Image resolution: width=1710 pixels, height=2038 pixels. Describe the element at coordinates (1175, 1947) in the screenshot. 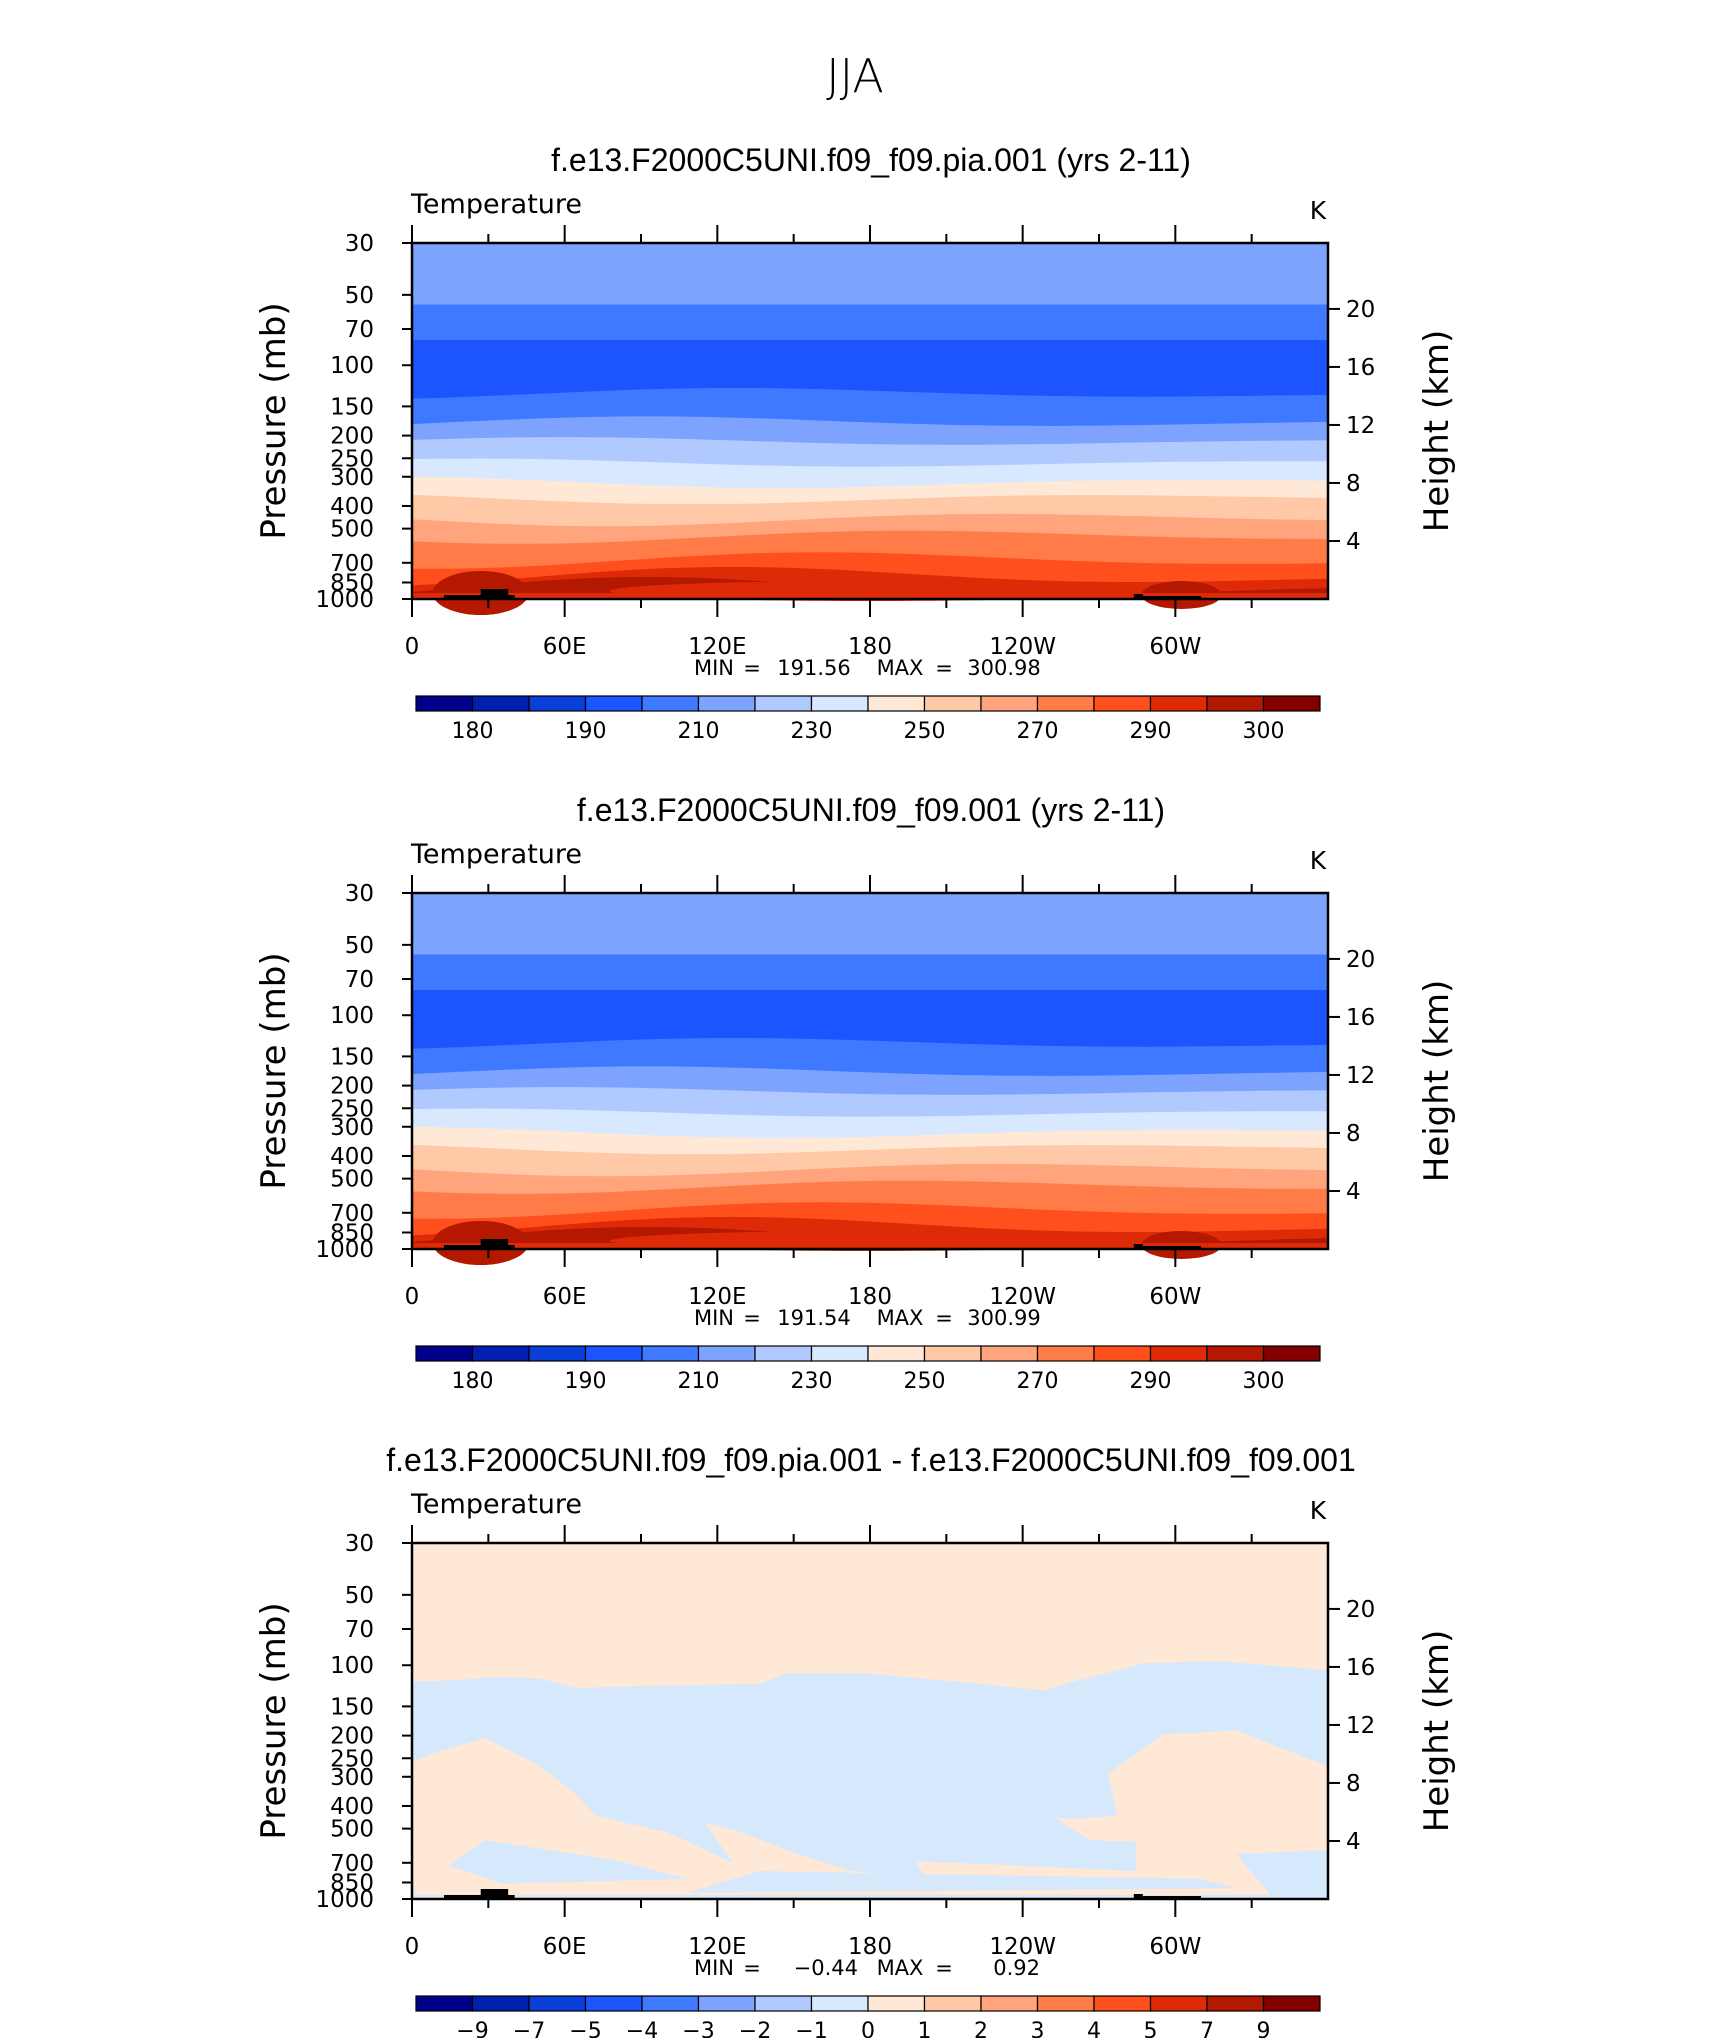

I see `x-tick-label: 60W` at that location.